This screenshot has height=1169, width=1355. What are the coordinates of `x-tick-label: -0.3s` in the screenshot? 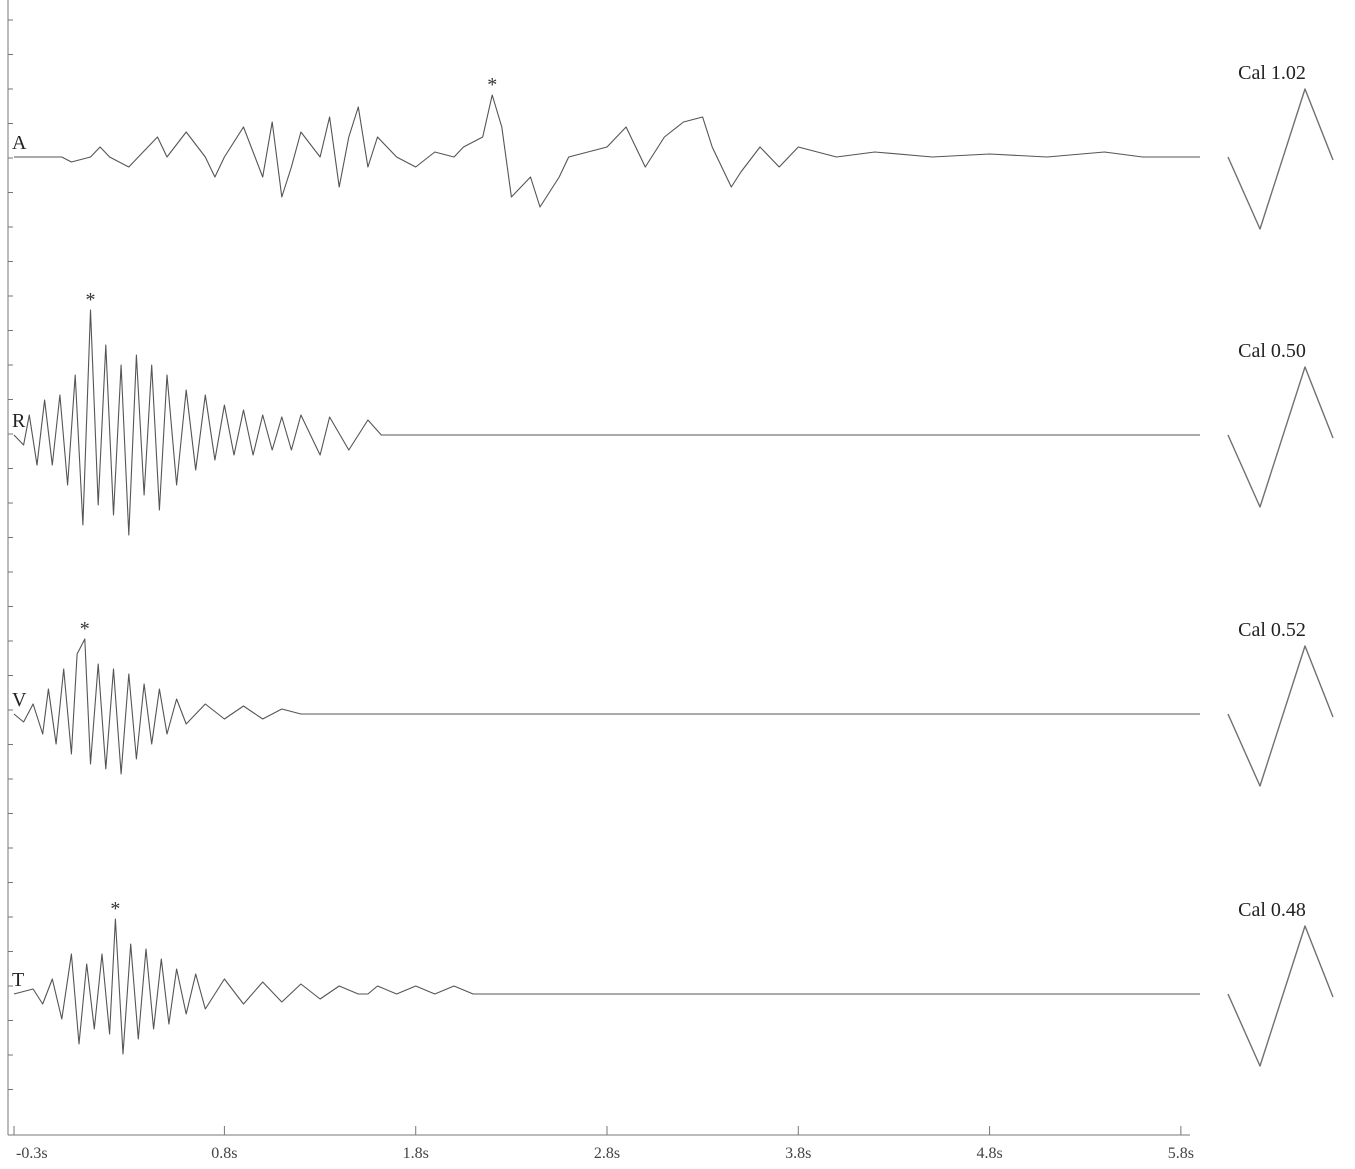 It's located at (32, 1153).